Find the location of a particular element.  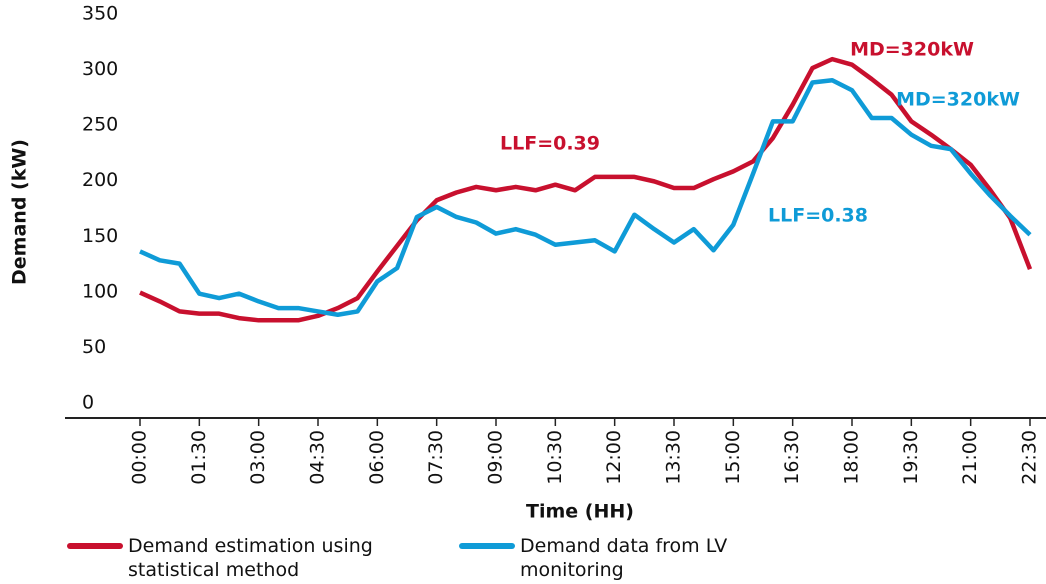

x-tick-label: 01:30 is located at coordinates (199, 457).